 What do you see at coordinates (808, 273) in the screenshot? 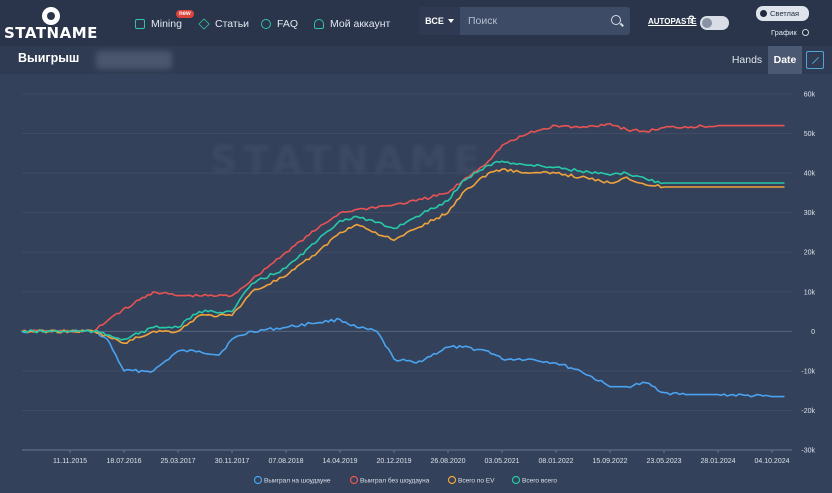
I see `y-axis-ticks: 60k 50k 40k 30k 20k 10k 0 -10k -20k -30k` at bounding box center [808, 273].